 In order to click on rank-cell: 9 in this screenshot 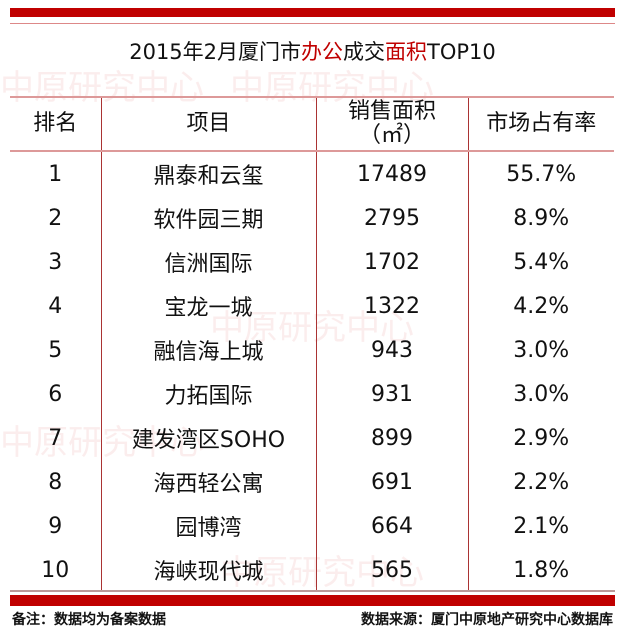, I will do `click(55, 526)`.